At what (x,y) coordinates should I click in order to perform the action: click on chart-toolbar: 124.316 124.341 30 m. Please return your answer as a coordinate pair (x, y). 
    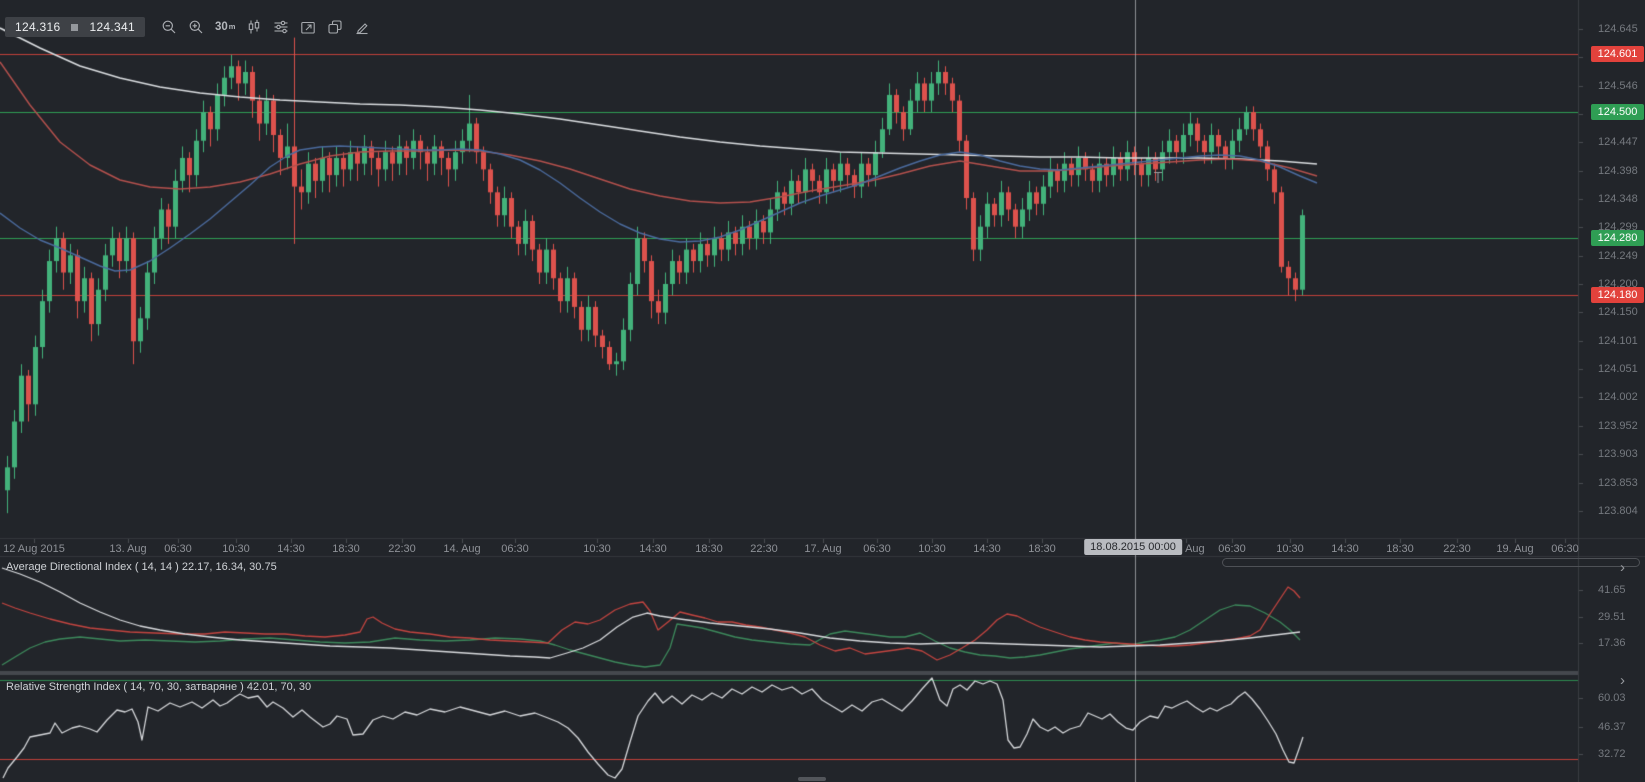
    Looking at the image, I should click on (188, 27).